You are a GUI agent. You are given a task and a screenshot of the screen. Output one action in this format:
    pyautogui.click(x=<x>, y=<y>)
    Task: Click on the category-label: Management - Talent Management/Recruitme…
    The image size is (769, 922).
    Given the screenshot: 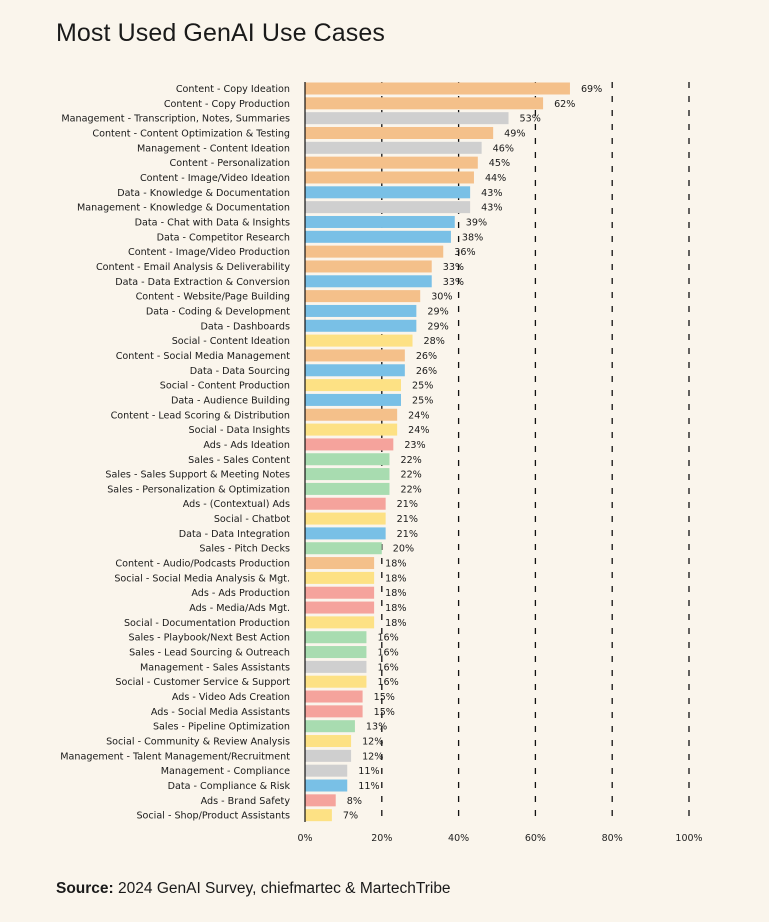 What is the action you would take?
    pyautogui.click(x=175, y=756)
    